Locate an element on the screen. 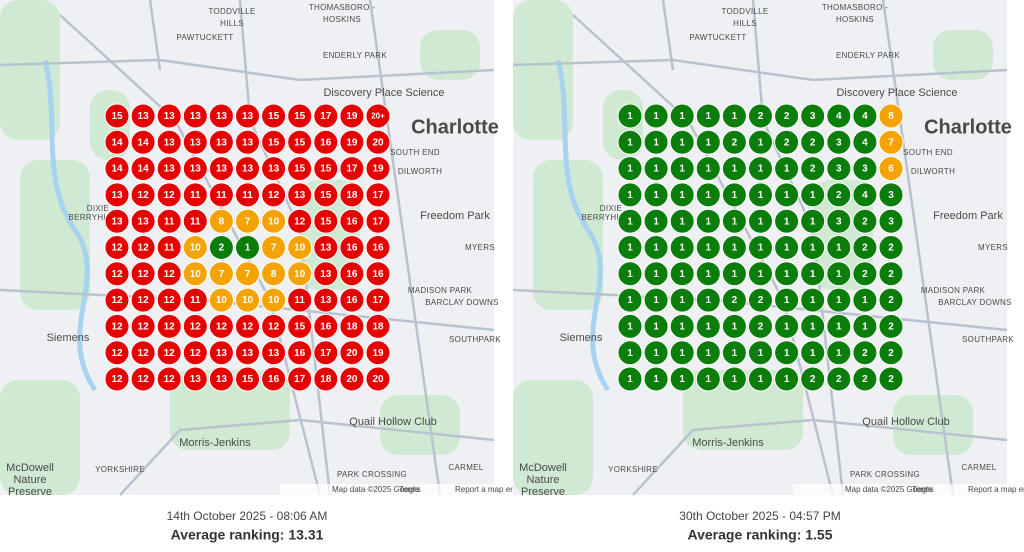 The image size is (1024, 552). map-footer is located at coordinates (900, 489).